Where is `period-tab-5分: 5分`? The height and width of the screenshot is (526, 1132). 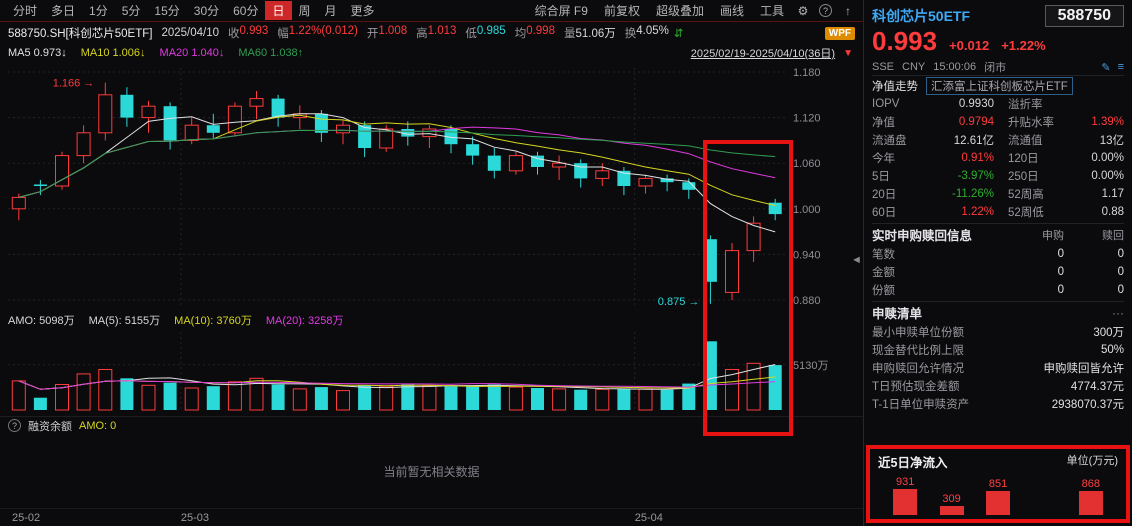 period-tab-5分: 5分 is located at coordinates (131, 11).